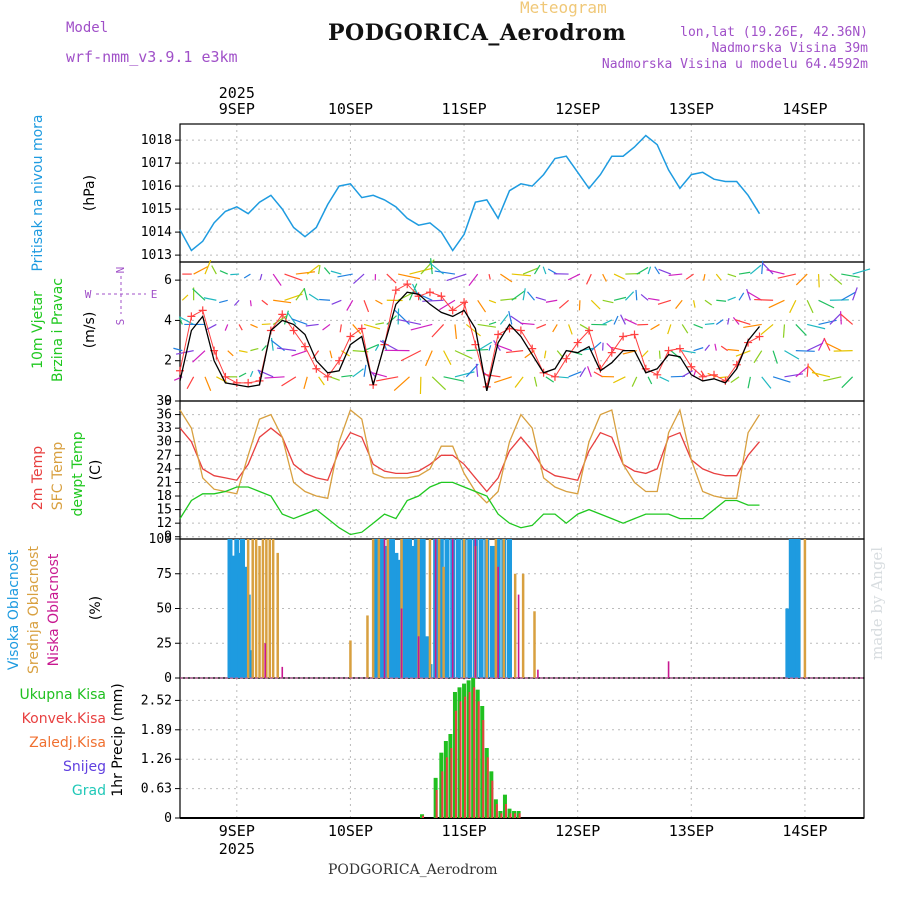  I want to click on pressure-ylabel: Pritisak na nivou mora, so click(38, 192).